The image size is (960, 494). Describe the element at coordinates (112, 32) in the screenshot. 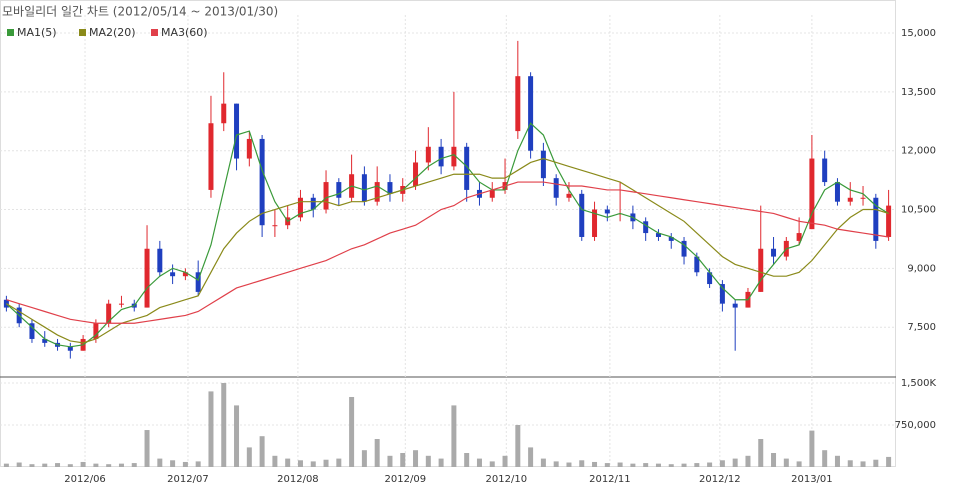

I see `legend-label: MA2(20)` at that location.